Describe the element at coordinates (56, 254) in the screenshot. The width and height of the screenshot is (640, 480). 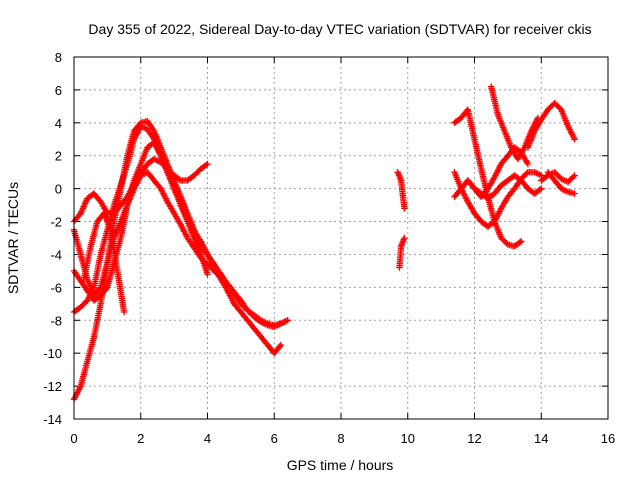
I see `y-tick-label: -4` at that location.